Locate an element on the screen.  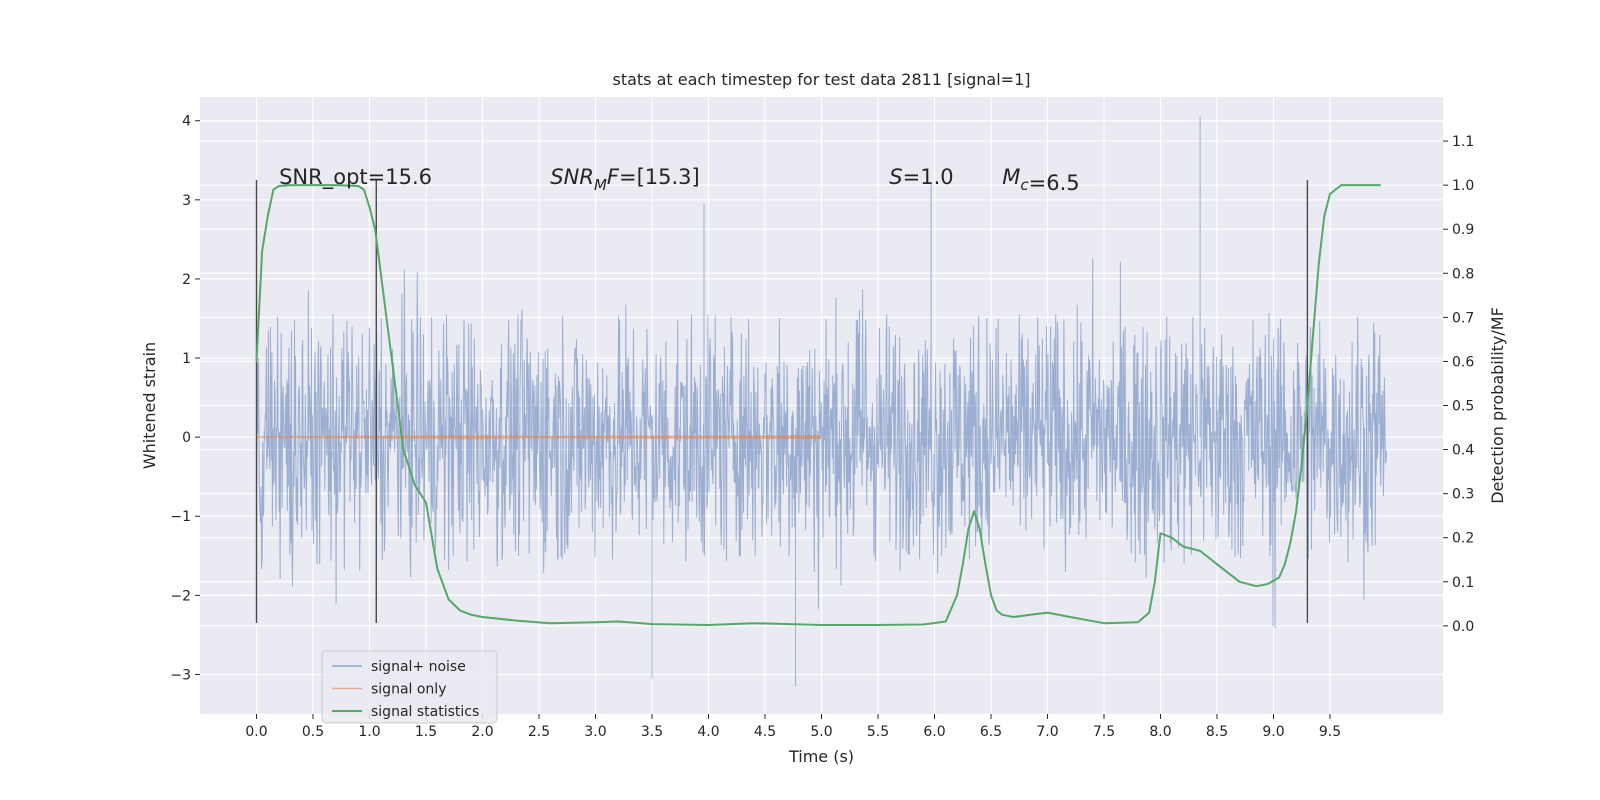
y-tick-label: 0 is located at coordinates (186, 438).